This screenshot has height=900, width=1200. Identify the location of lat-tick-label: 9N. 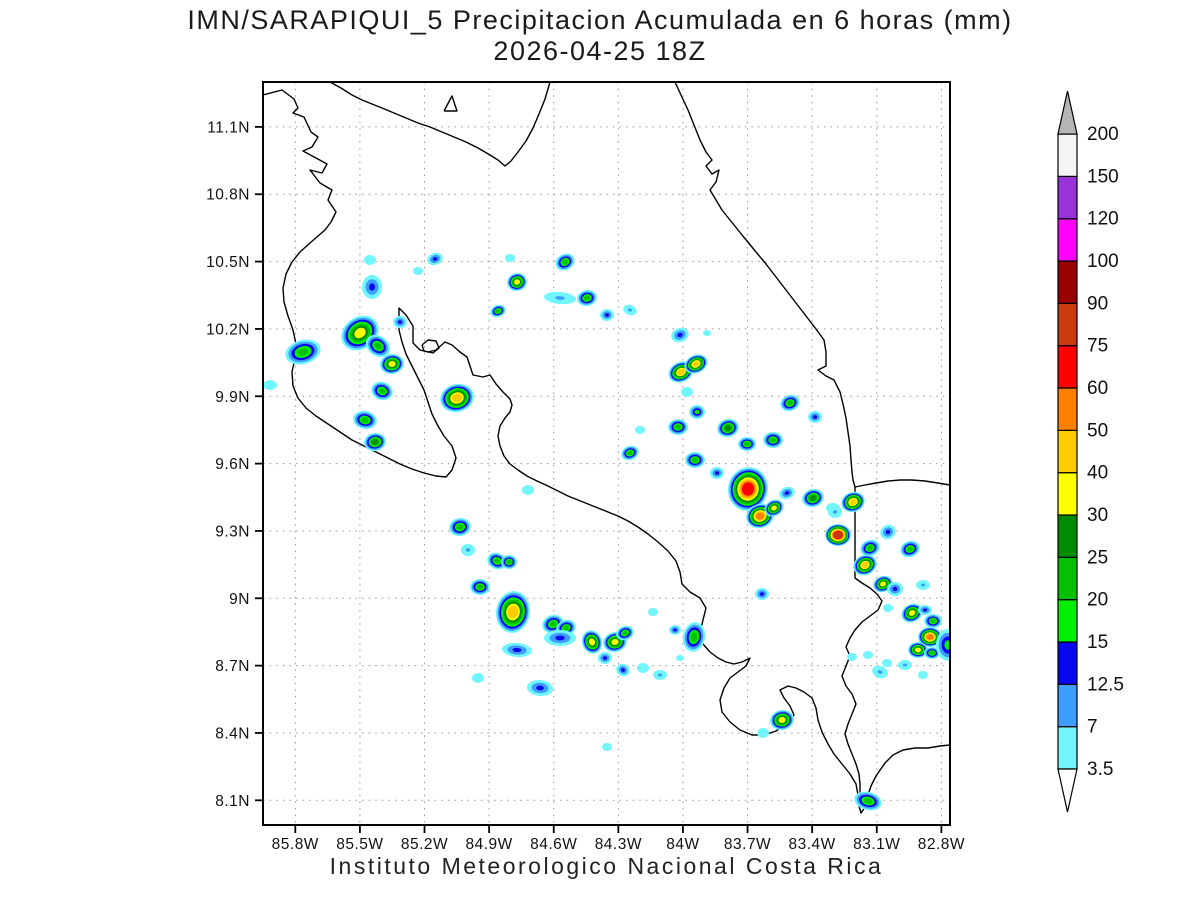
(239, 599).